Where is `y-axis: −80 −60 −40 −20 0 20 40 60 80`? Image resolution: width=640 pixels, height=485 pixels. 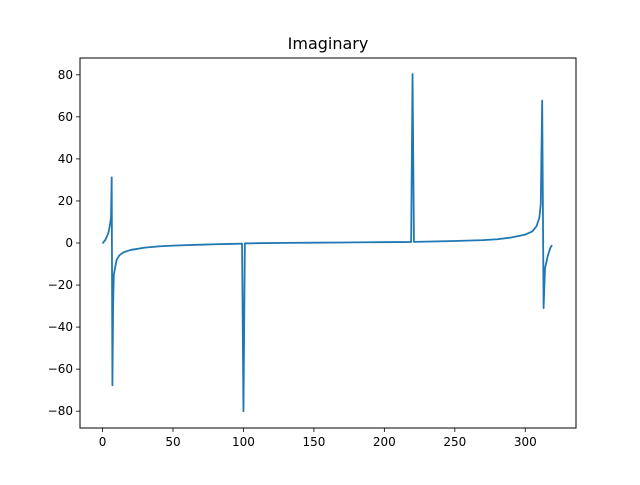
y-axis: −80 −60 −40 −20 0 20 40 60 80 is located at coordinates (64, 243).